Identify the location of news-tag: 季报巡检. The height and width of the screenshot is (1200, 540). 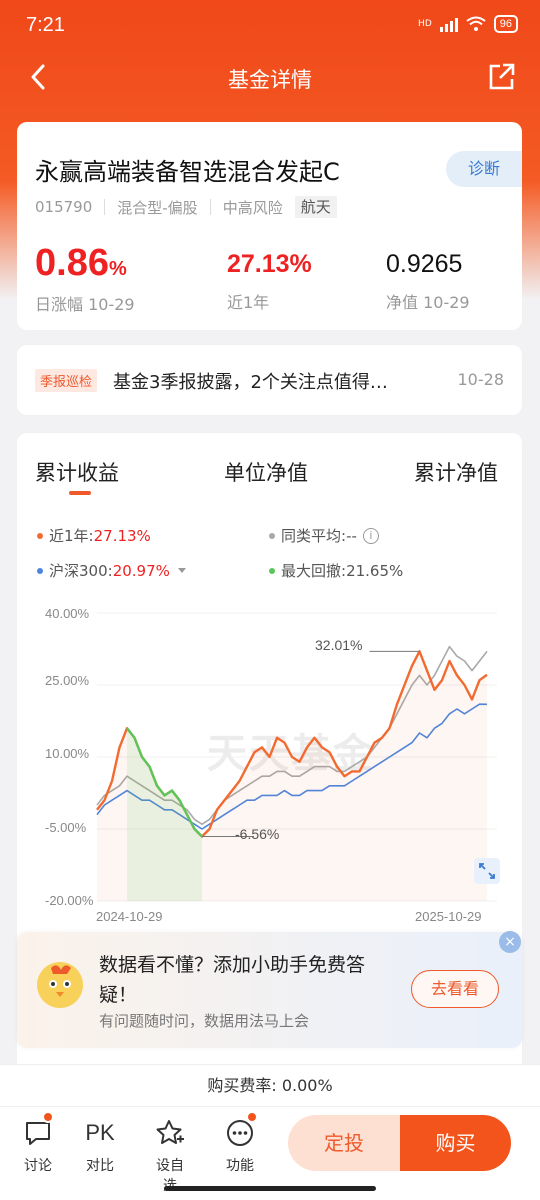
(66, 380).